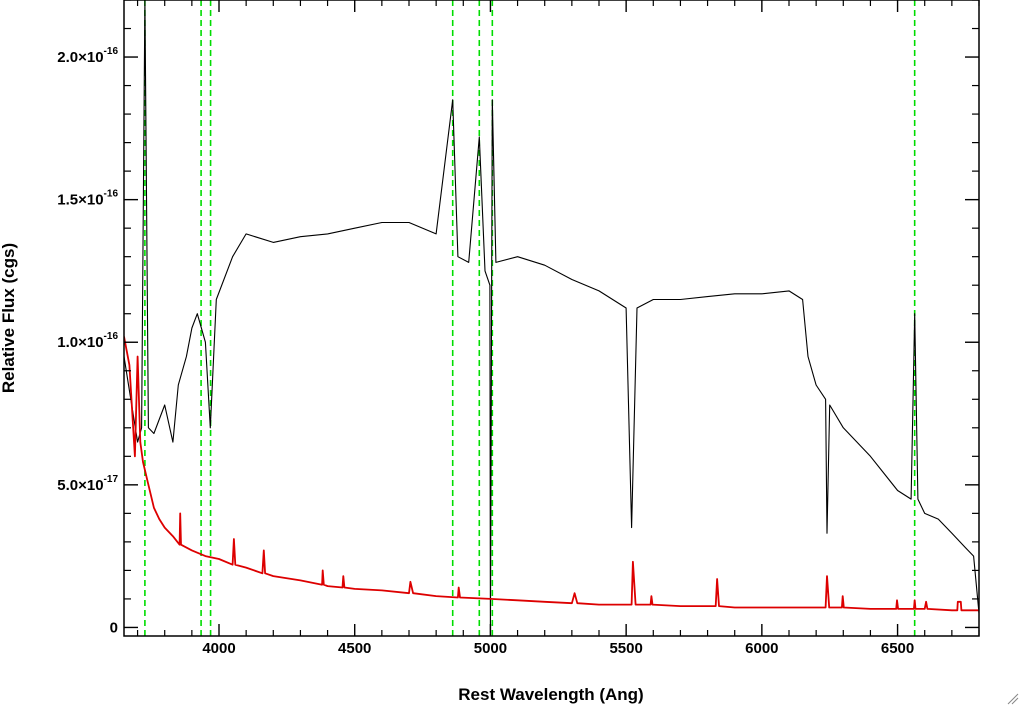 The image size is (1020, 706). Describe the element at coordinates (87, 199) in the screenshot. I see `y-tick-label: 1.5×10⁻¹⁶` at that location.